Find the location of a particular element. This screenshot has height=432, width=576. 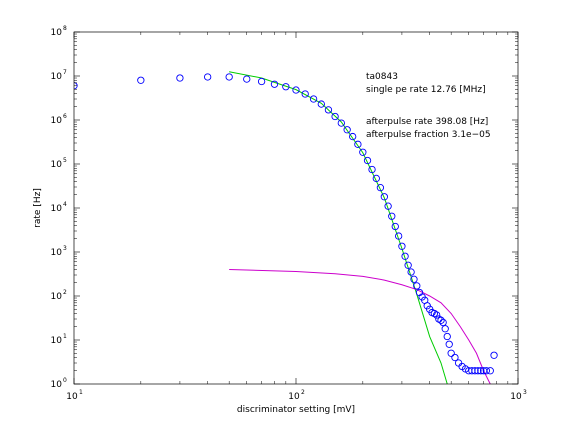

y-tick-exponent: 0 is located at coordinates (65, 380).